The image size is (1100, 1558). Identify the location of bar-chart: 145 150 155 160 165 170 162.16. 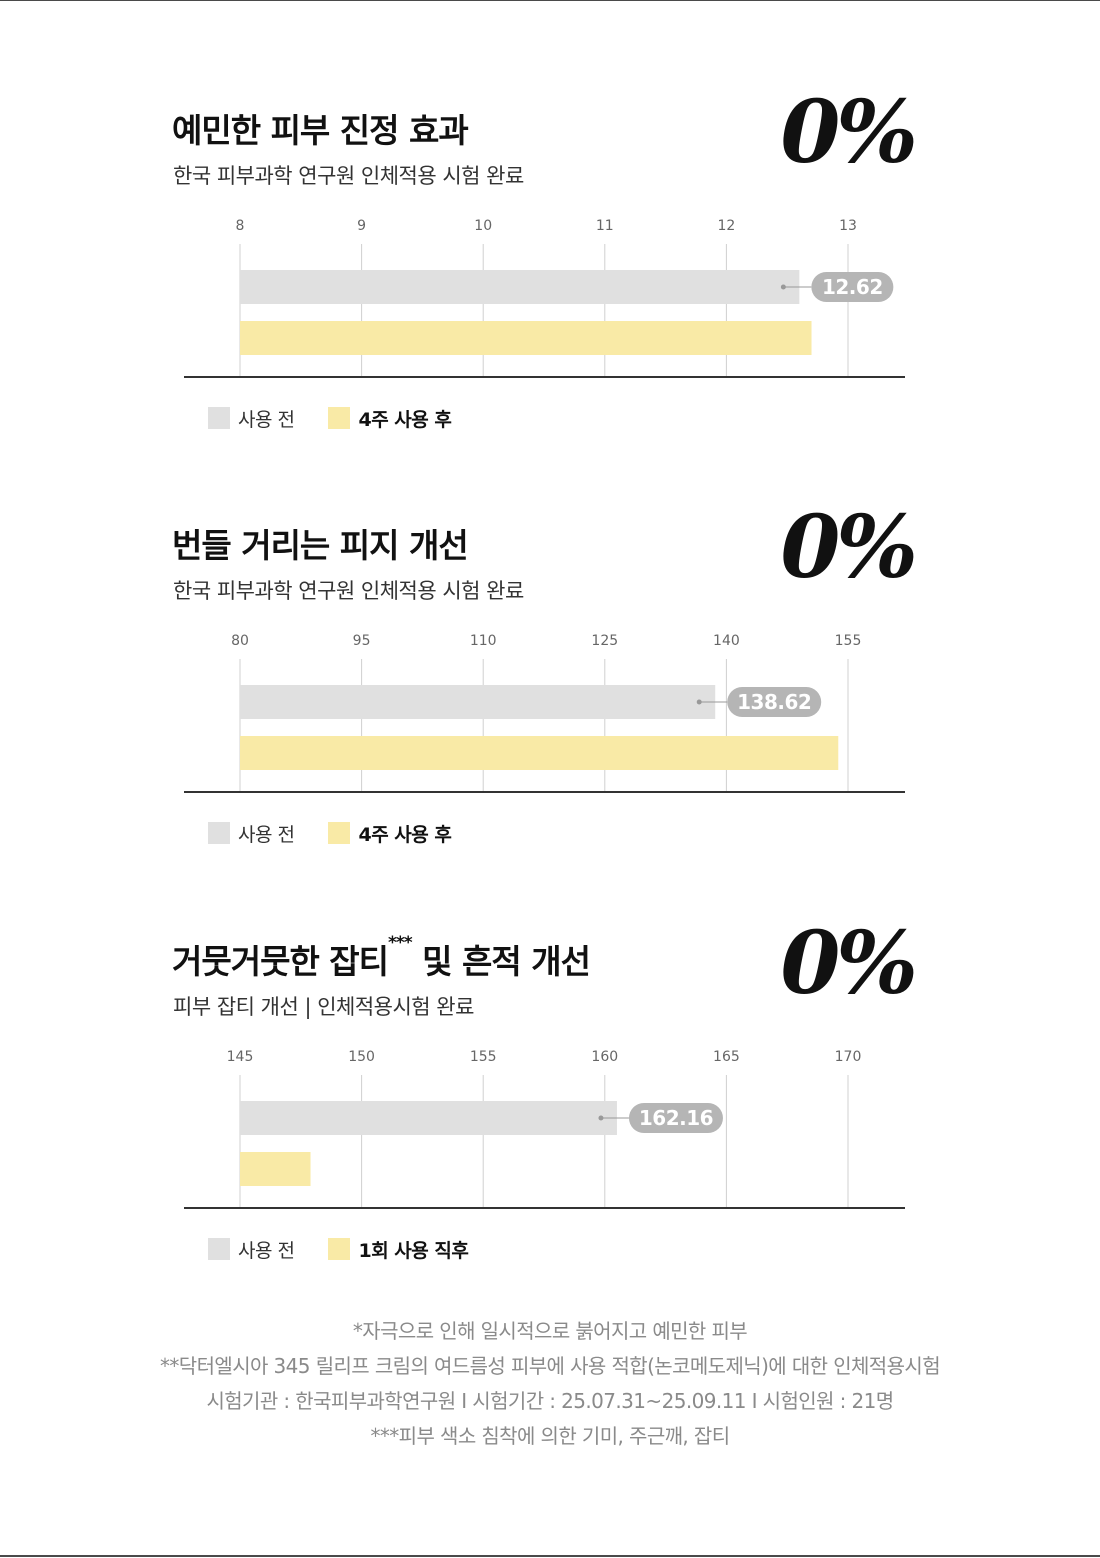
(544, 1129).